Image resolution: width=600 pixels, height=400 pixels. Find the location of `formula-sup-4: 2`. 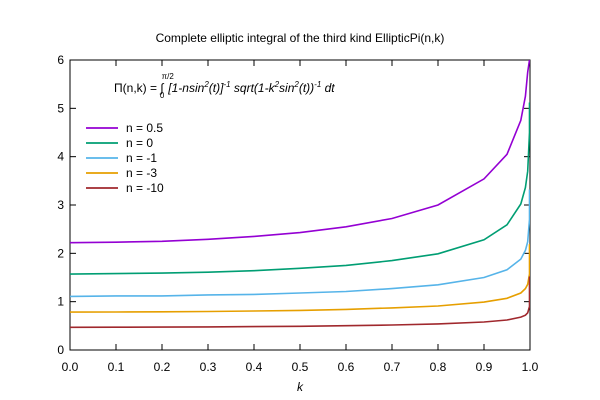

formula-sup-4: 2 is located at coordinates (296, 84).